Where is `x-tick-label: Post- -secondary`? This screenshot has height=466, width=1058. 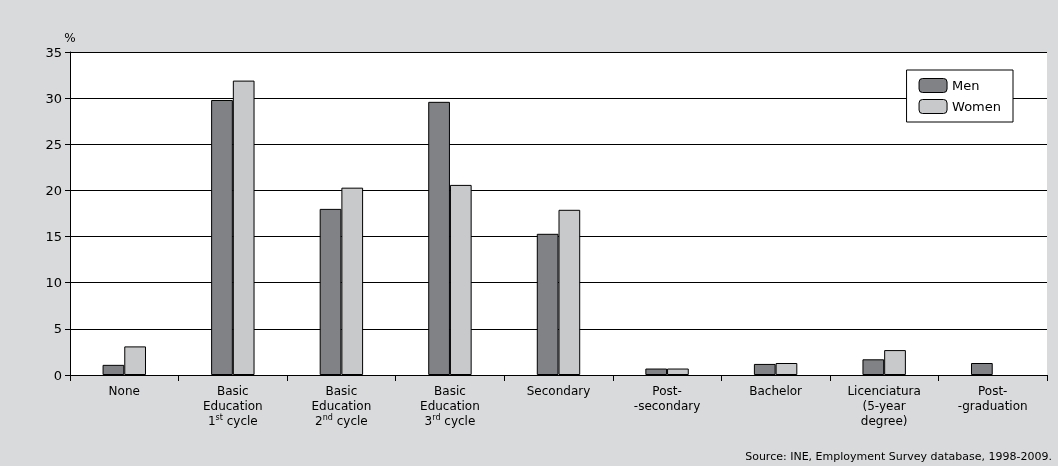 x-tick-label: Post- -secondary is located at coordinates (667, 398).